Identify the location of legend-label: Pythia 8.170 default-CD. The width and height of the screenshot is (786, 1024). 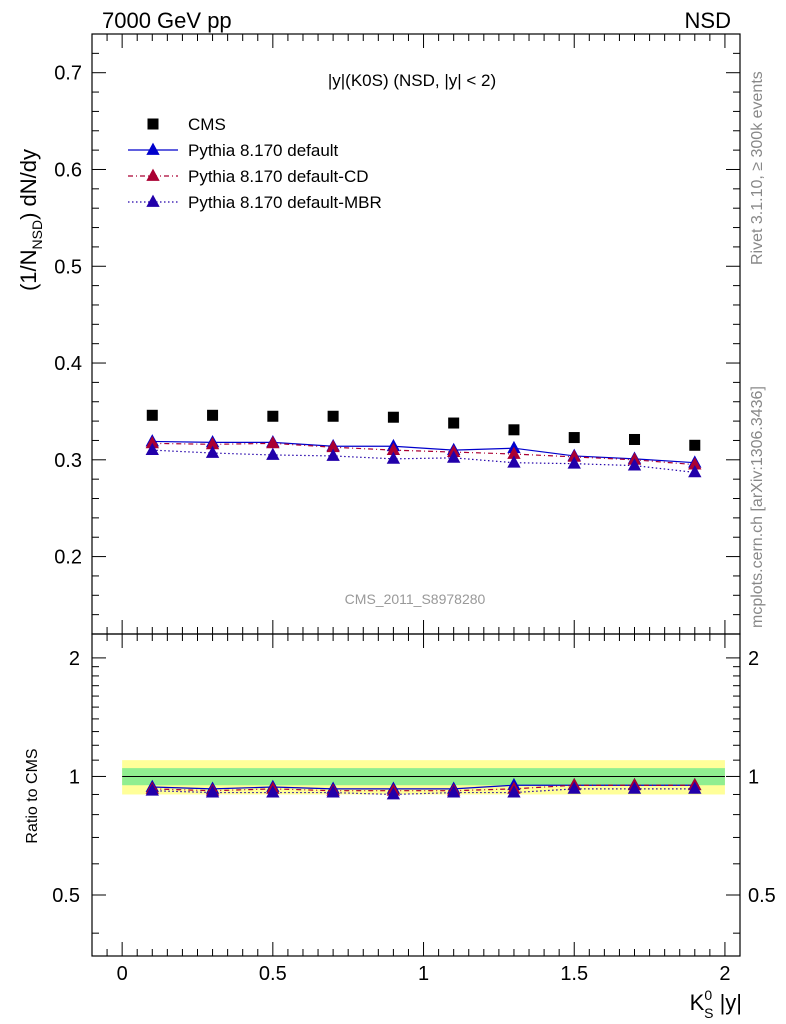
(278, 176).